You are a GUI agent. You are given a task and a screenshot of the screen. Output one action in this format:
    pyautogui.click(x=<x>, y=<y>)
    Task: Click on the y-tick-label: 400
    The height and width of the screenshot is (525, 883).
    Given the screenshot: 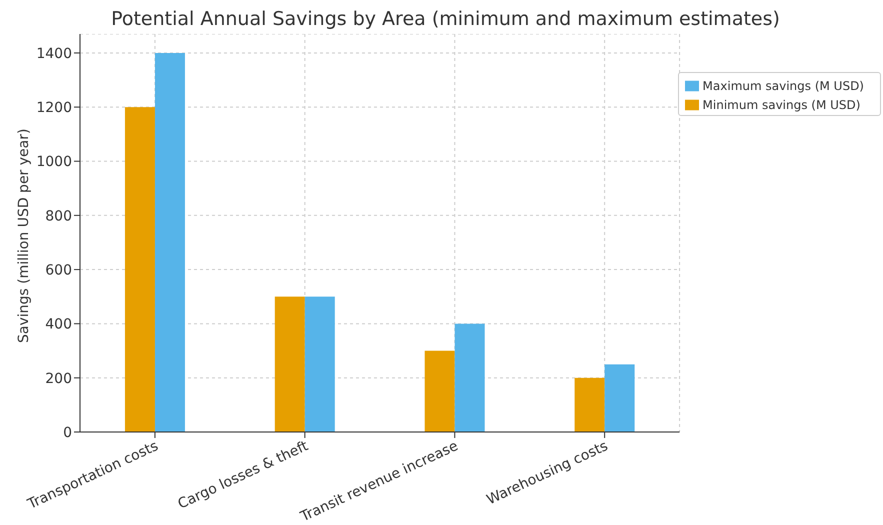 What is the action you would take?
    pyautogui.click(x=58, y=324)
    